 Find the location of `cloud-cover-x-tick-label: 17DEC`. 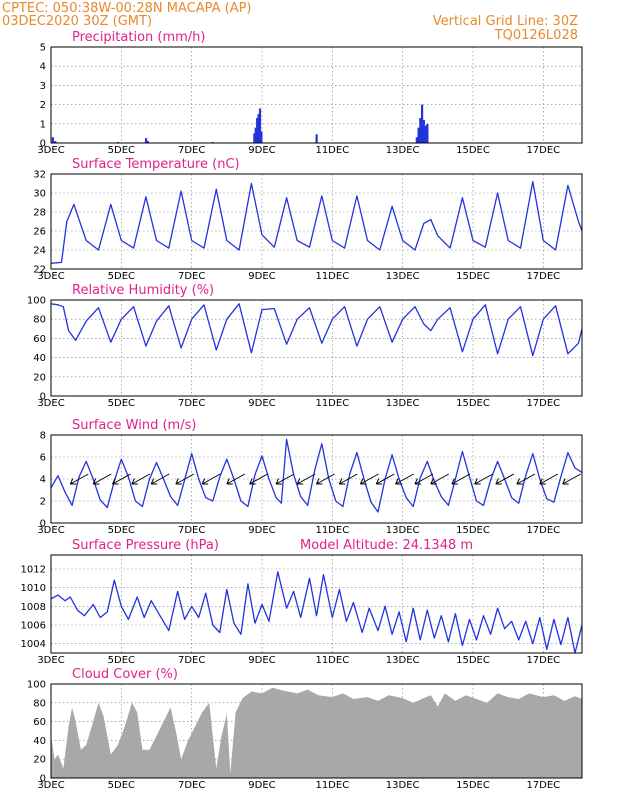

cloud-cover-x-tick-label: 17DEC is located at coordinates (543, 785).